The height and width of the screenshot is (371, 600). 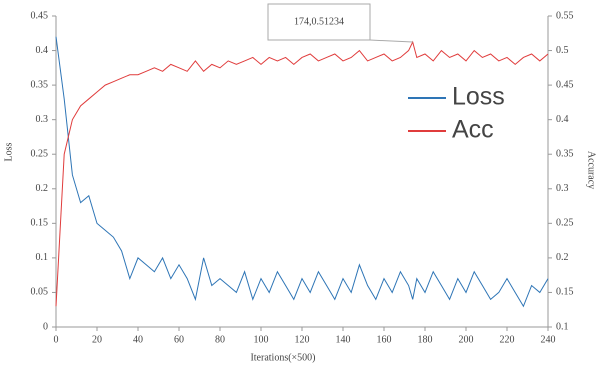 What do you see at coordinates (548, 339) in the screenshot?
I see `x-tick-label: 240` at bounding box center [548, 339].